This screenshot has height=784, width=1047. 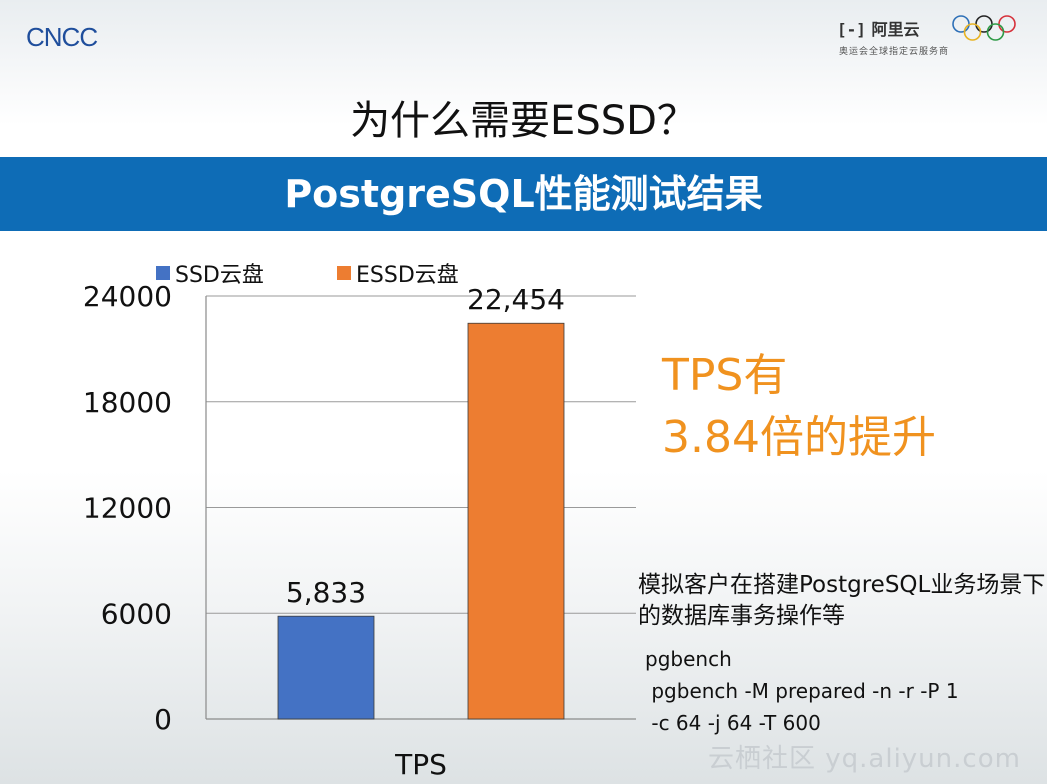 I want to click on aliyun-logo: [-] 阿里云 奥运会全球指定云服务商, so click(x=927, y=36).